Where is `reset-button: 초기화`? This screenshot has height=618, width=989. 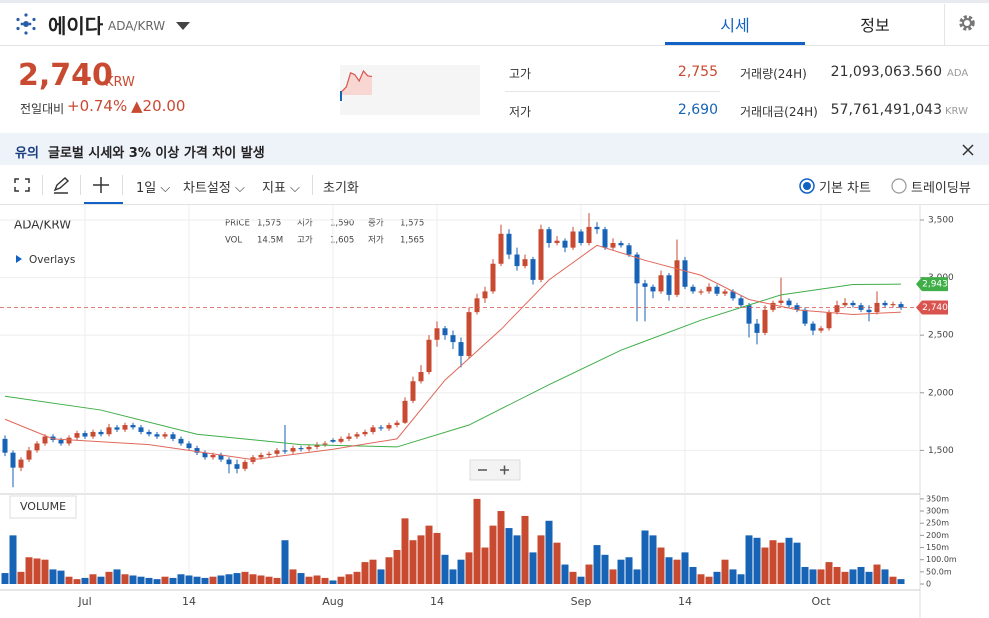 reset-button: 초기화 is located at coordinates (341, 188).